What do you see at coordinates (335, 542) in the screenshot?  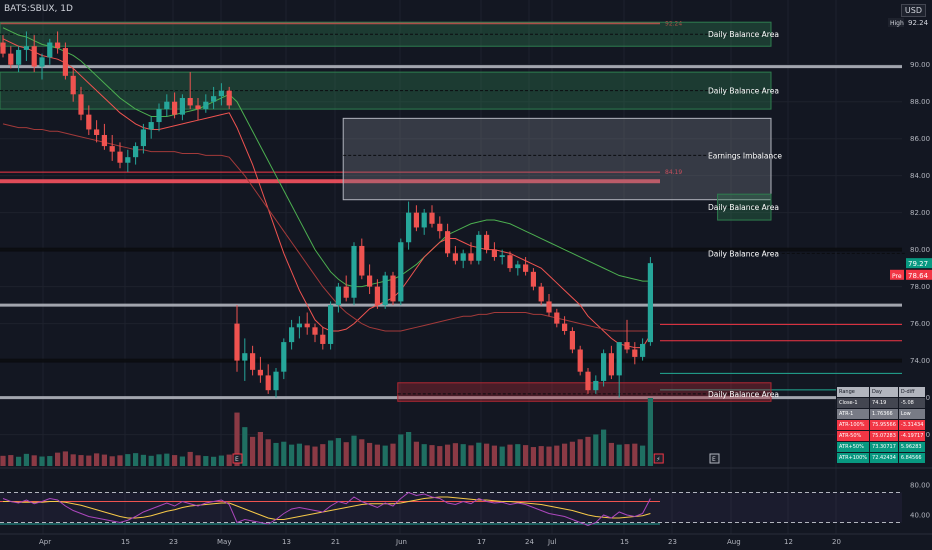 I see `time-tick-label: 21` at bounding box center [335, 542].